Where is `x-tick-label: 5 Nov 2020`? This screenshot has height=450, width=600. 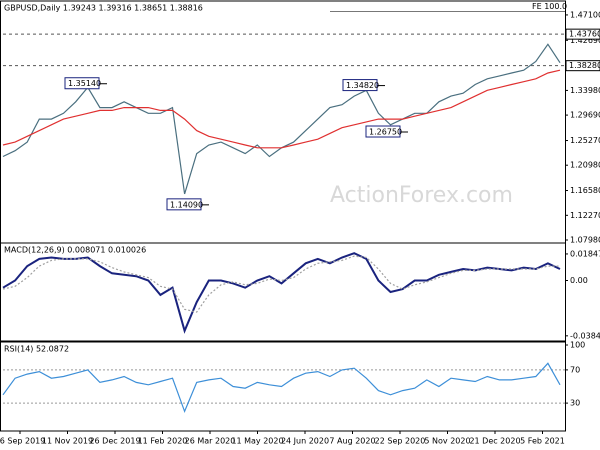 x-tick-label: 5 Nov 2020 is located at coordinates (447, 441).